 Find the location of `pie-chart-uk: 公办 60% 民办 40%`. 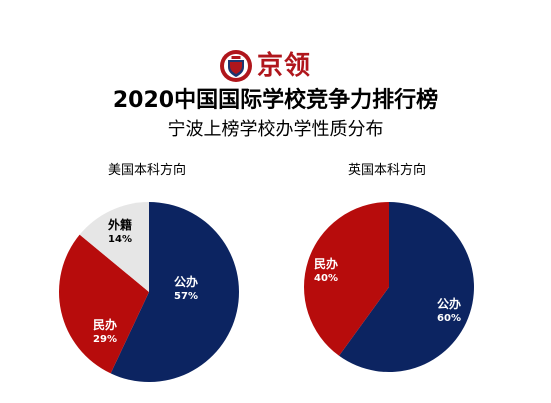

pie-chart-uk: 公办 60% 民办 40% is located at coordinates (389, 287).